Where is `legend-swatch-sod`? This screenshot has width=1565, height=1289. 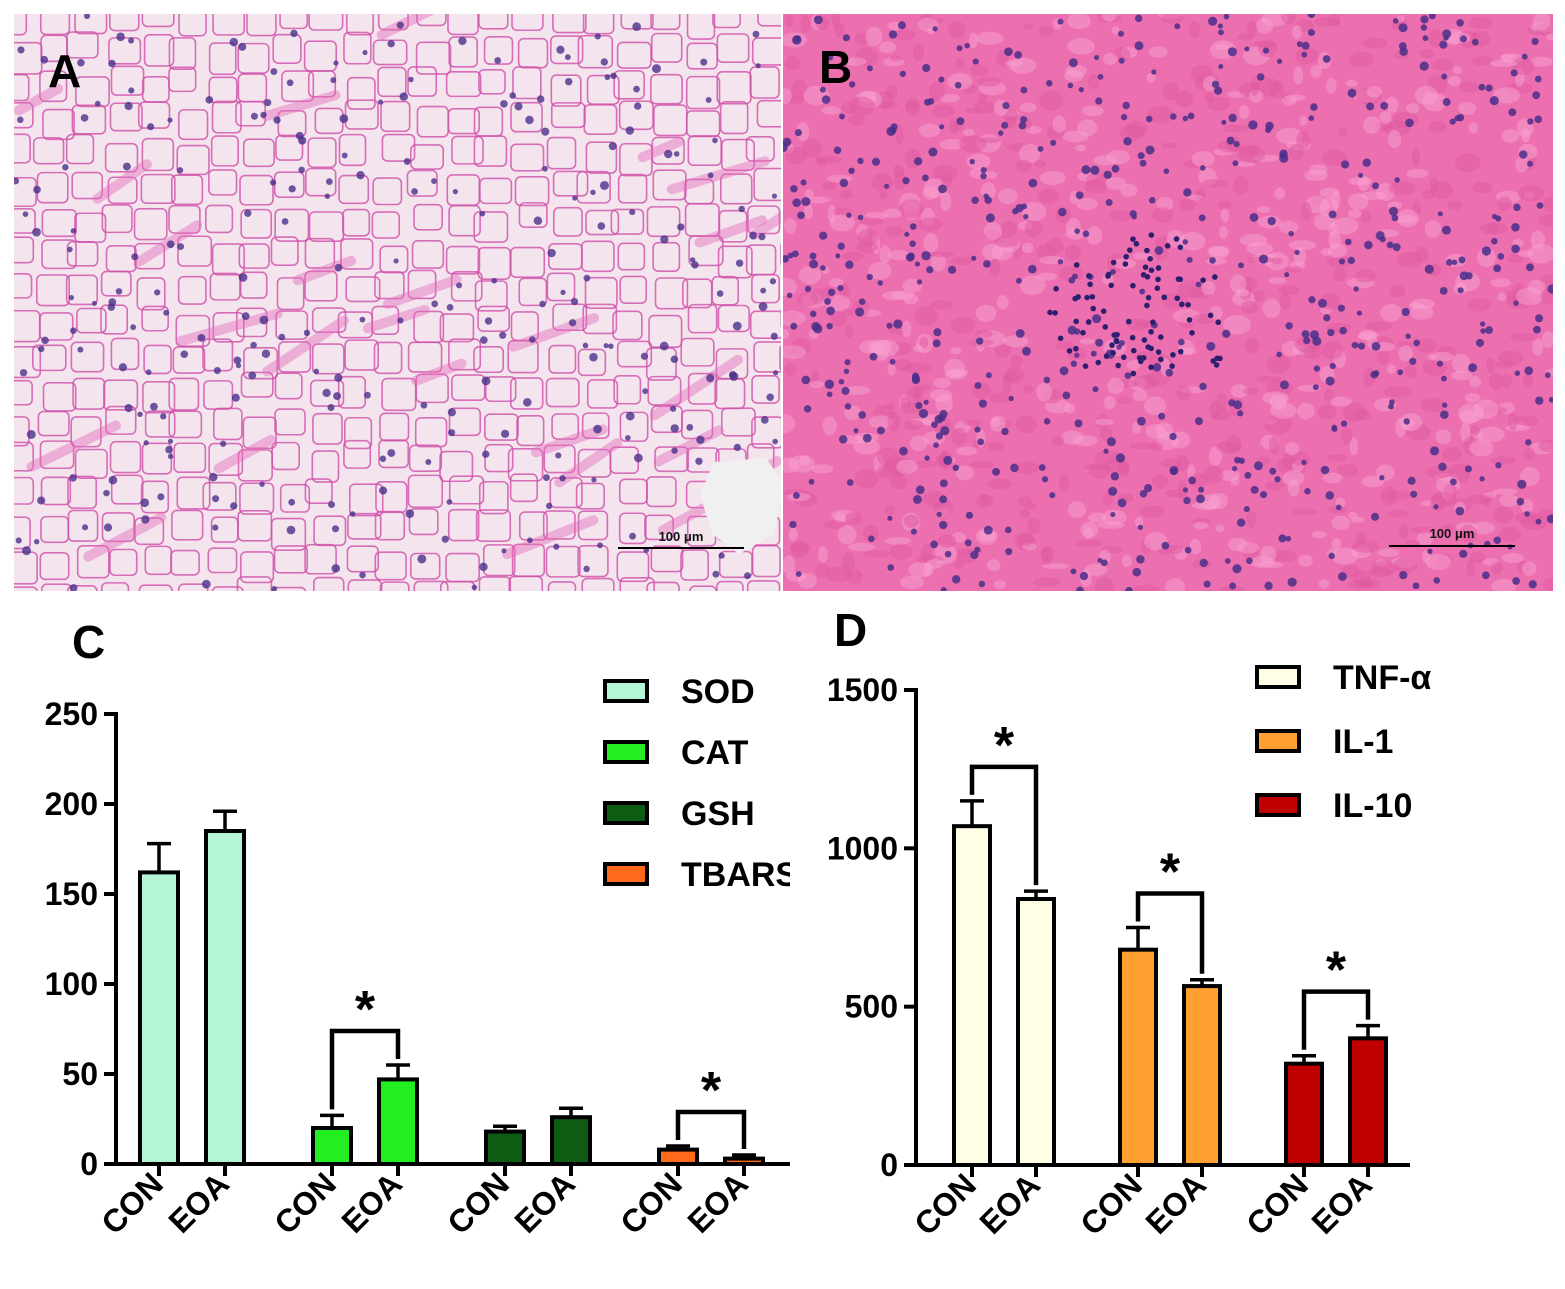 legend-swatch-sod is located at coordinates (626, 691).